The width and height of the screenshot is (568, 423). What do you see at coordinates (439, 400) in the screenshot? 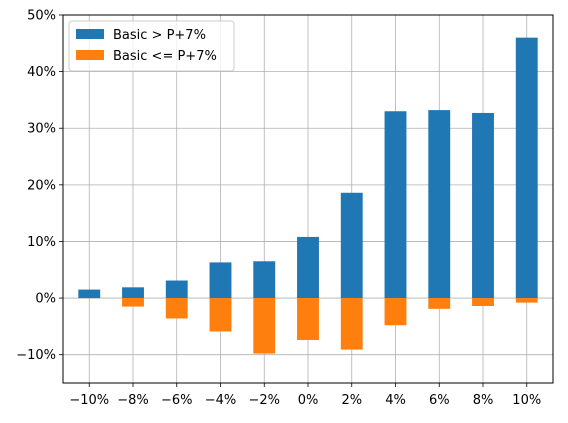
I see `x-tick-label: 6%` at bounding box center [439, 400].